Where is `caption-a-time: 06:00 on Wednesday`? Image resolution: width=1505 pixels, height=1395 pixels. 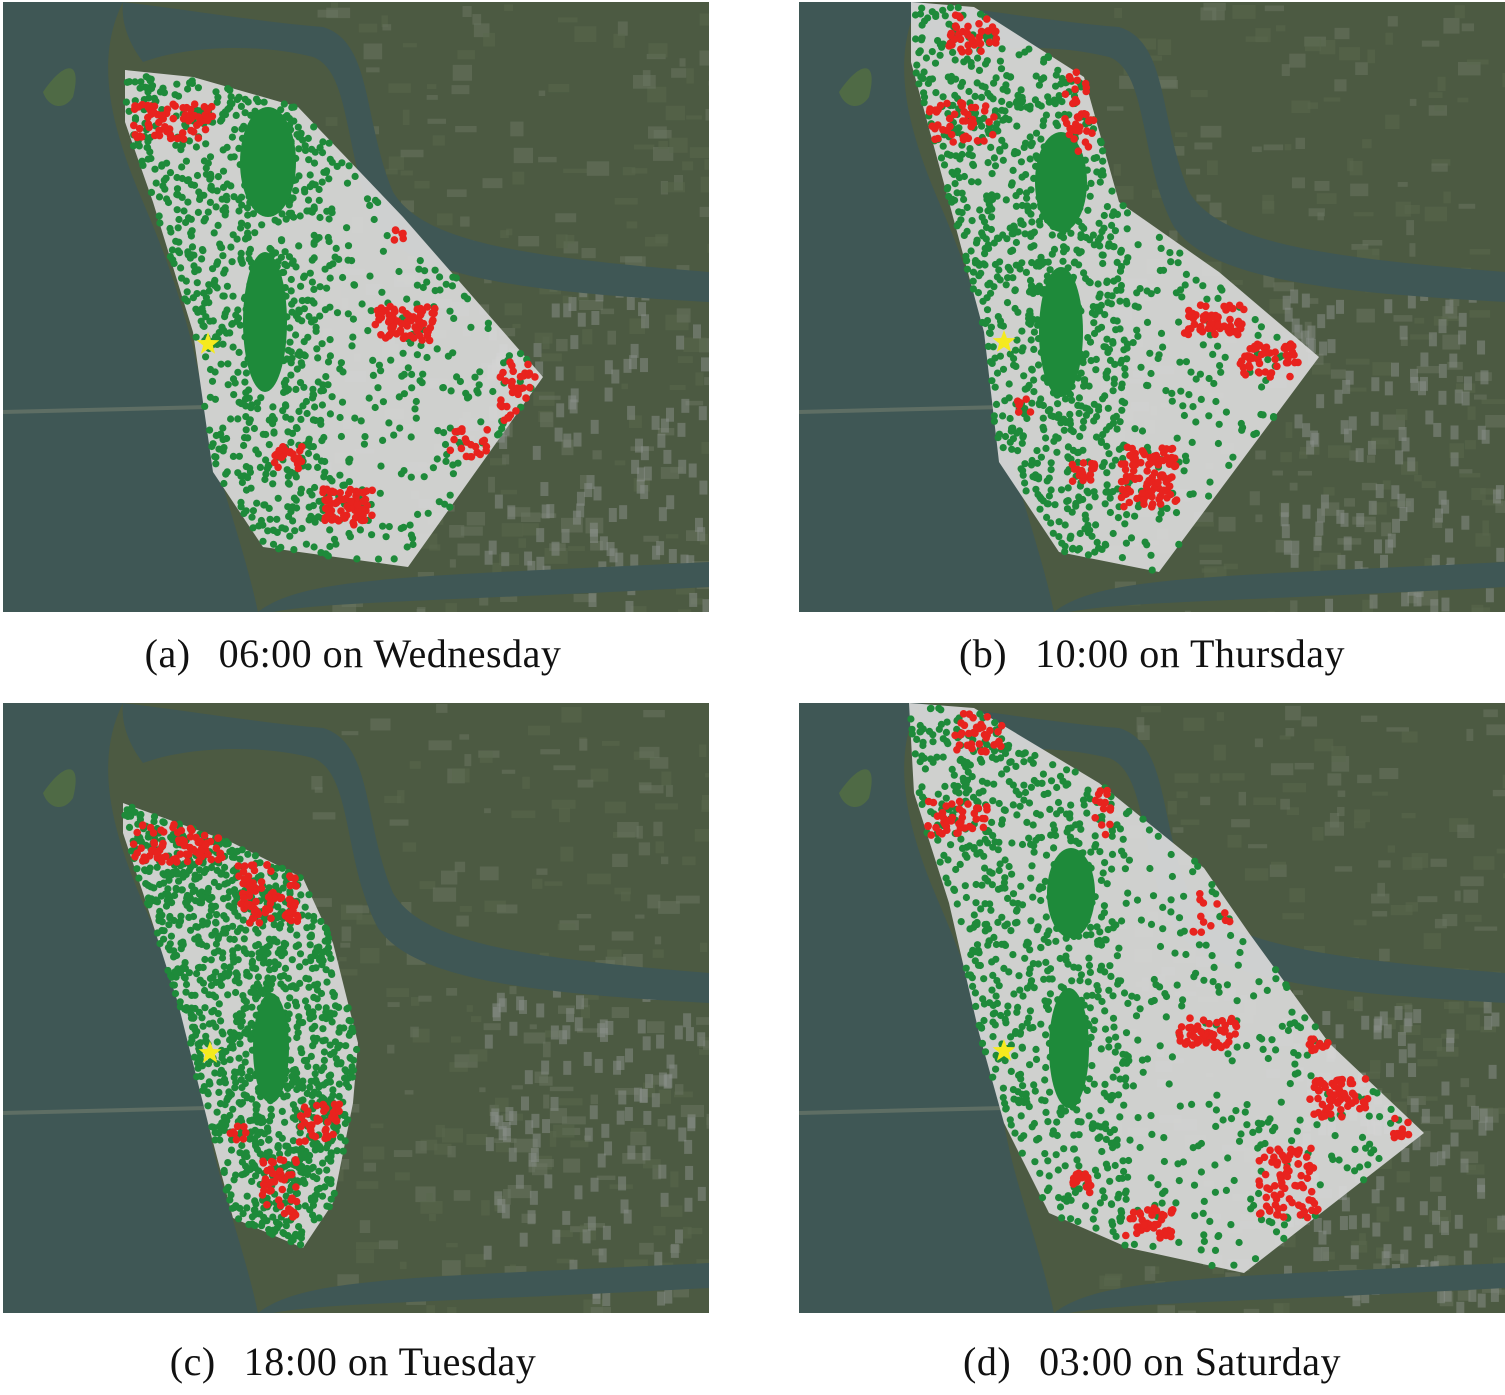
caption-a-time: 06:00 on Wednesday is located at coordinates (390, 653).